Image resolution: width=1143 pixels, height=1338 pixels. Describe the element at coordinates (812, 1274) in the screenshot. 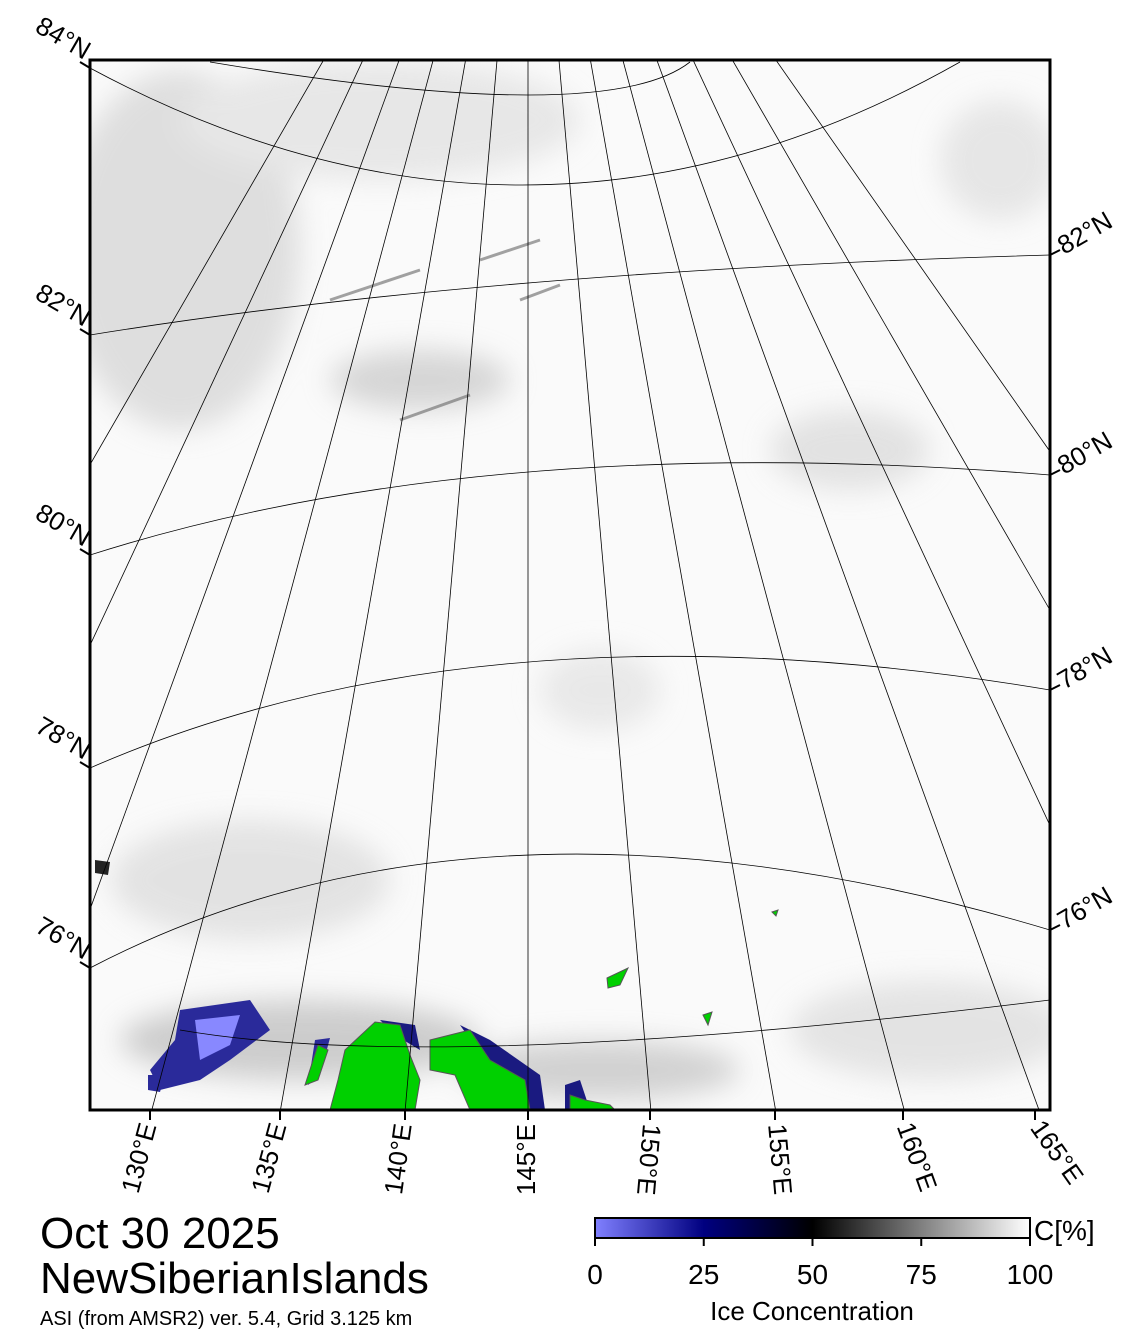

I see `colorbar-tick-label: 50` at that location.